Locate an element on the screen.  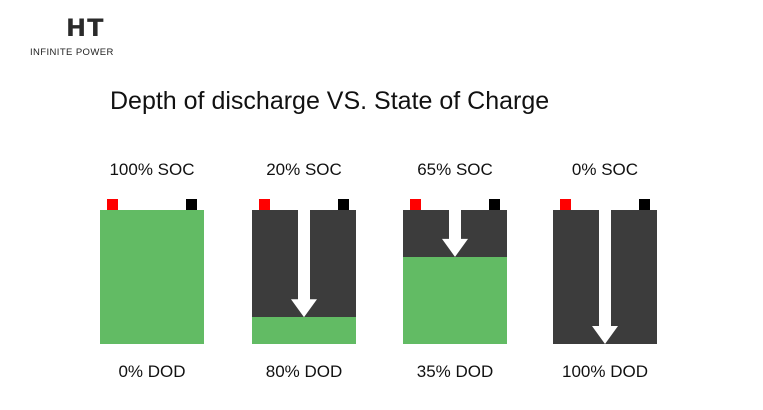
battery-100-soc: 100% SOC 0% DOD is located at coordinates (152, 273).